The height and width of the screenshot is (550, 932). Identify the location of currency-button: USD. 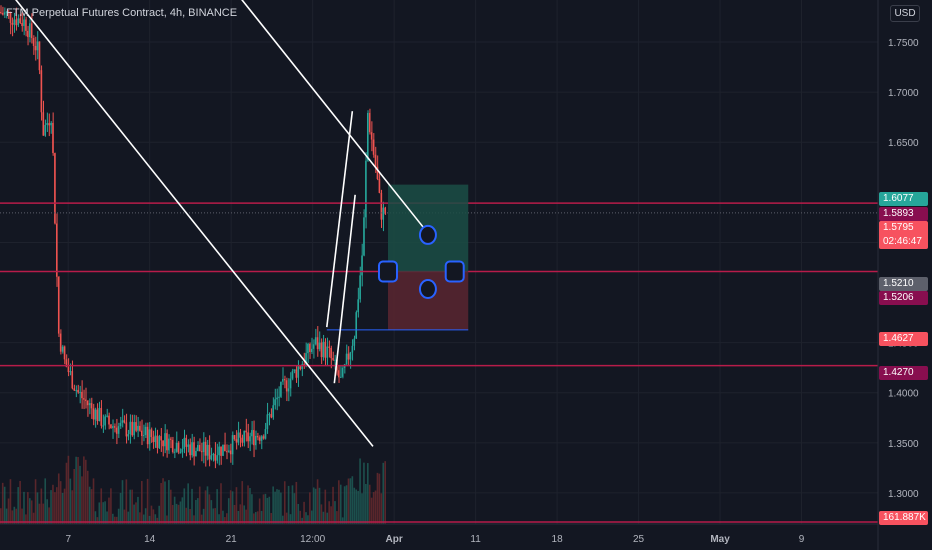
(905, 13).